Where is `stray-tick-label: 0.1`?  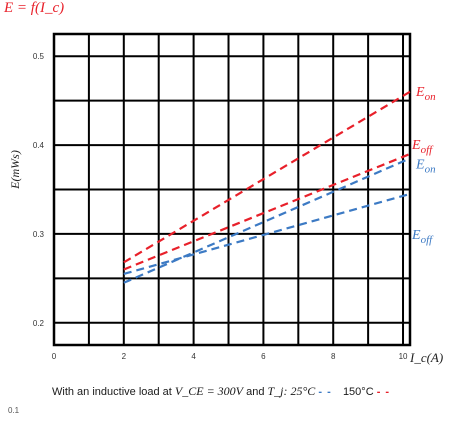
stray-tick-label: 0.1 is located at coordinates (14, 410).